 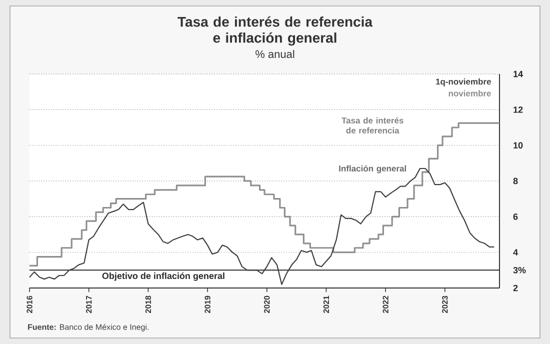 What do you see at coordinates (373, 125) in the screenshot?
I see `text: Tasa de interés de referencia` at bounding box center [373, 125].